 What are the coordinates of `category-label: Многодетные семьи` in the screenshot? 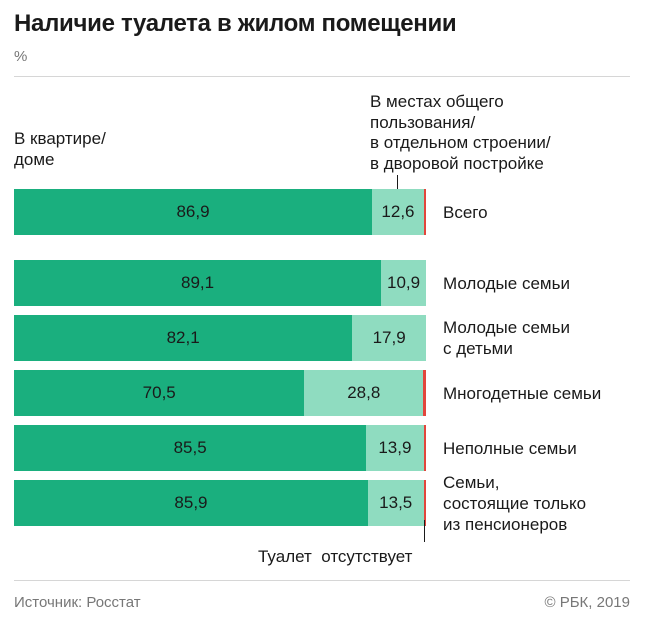 It's located at (522, 393).